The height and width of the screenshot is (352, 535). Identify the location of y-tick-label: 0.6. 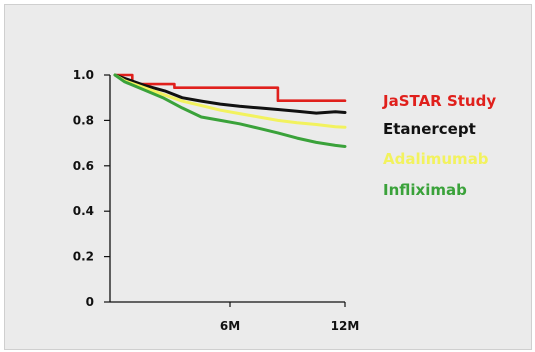
(83, 166).